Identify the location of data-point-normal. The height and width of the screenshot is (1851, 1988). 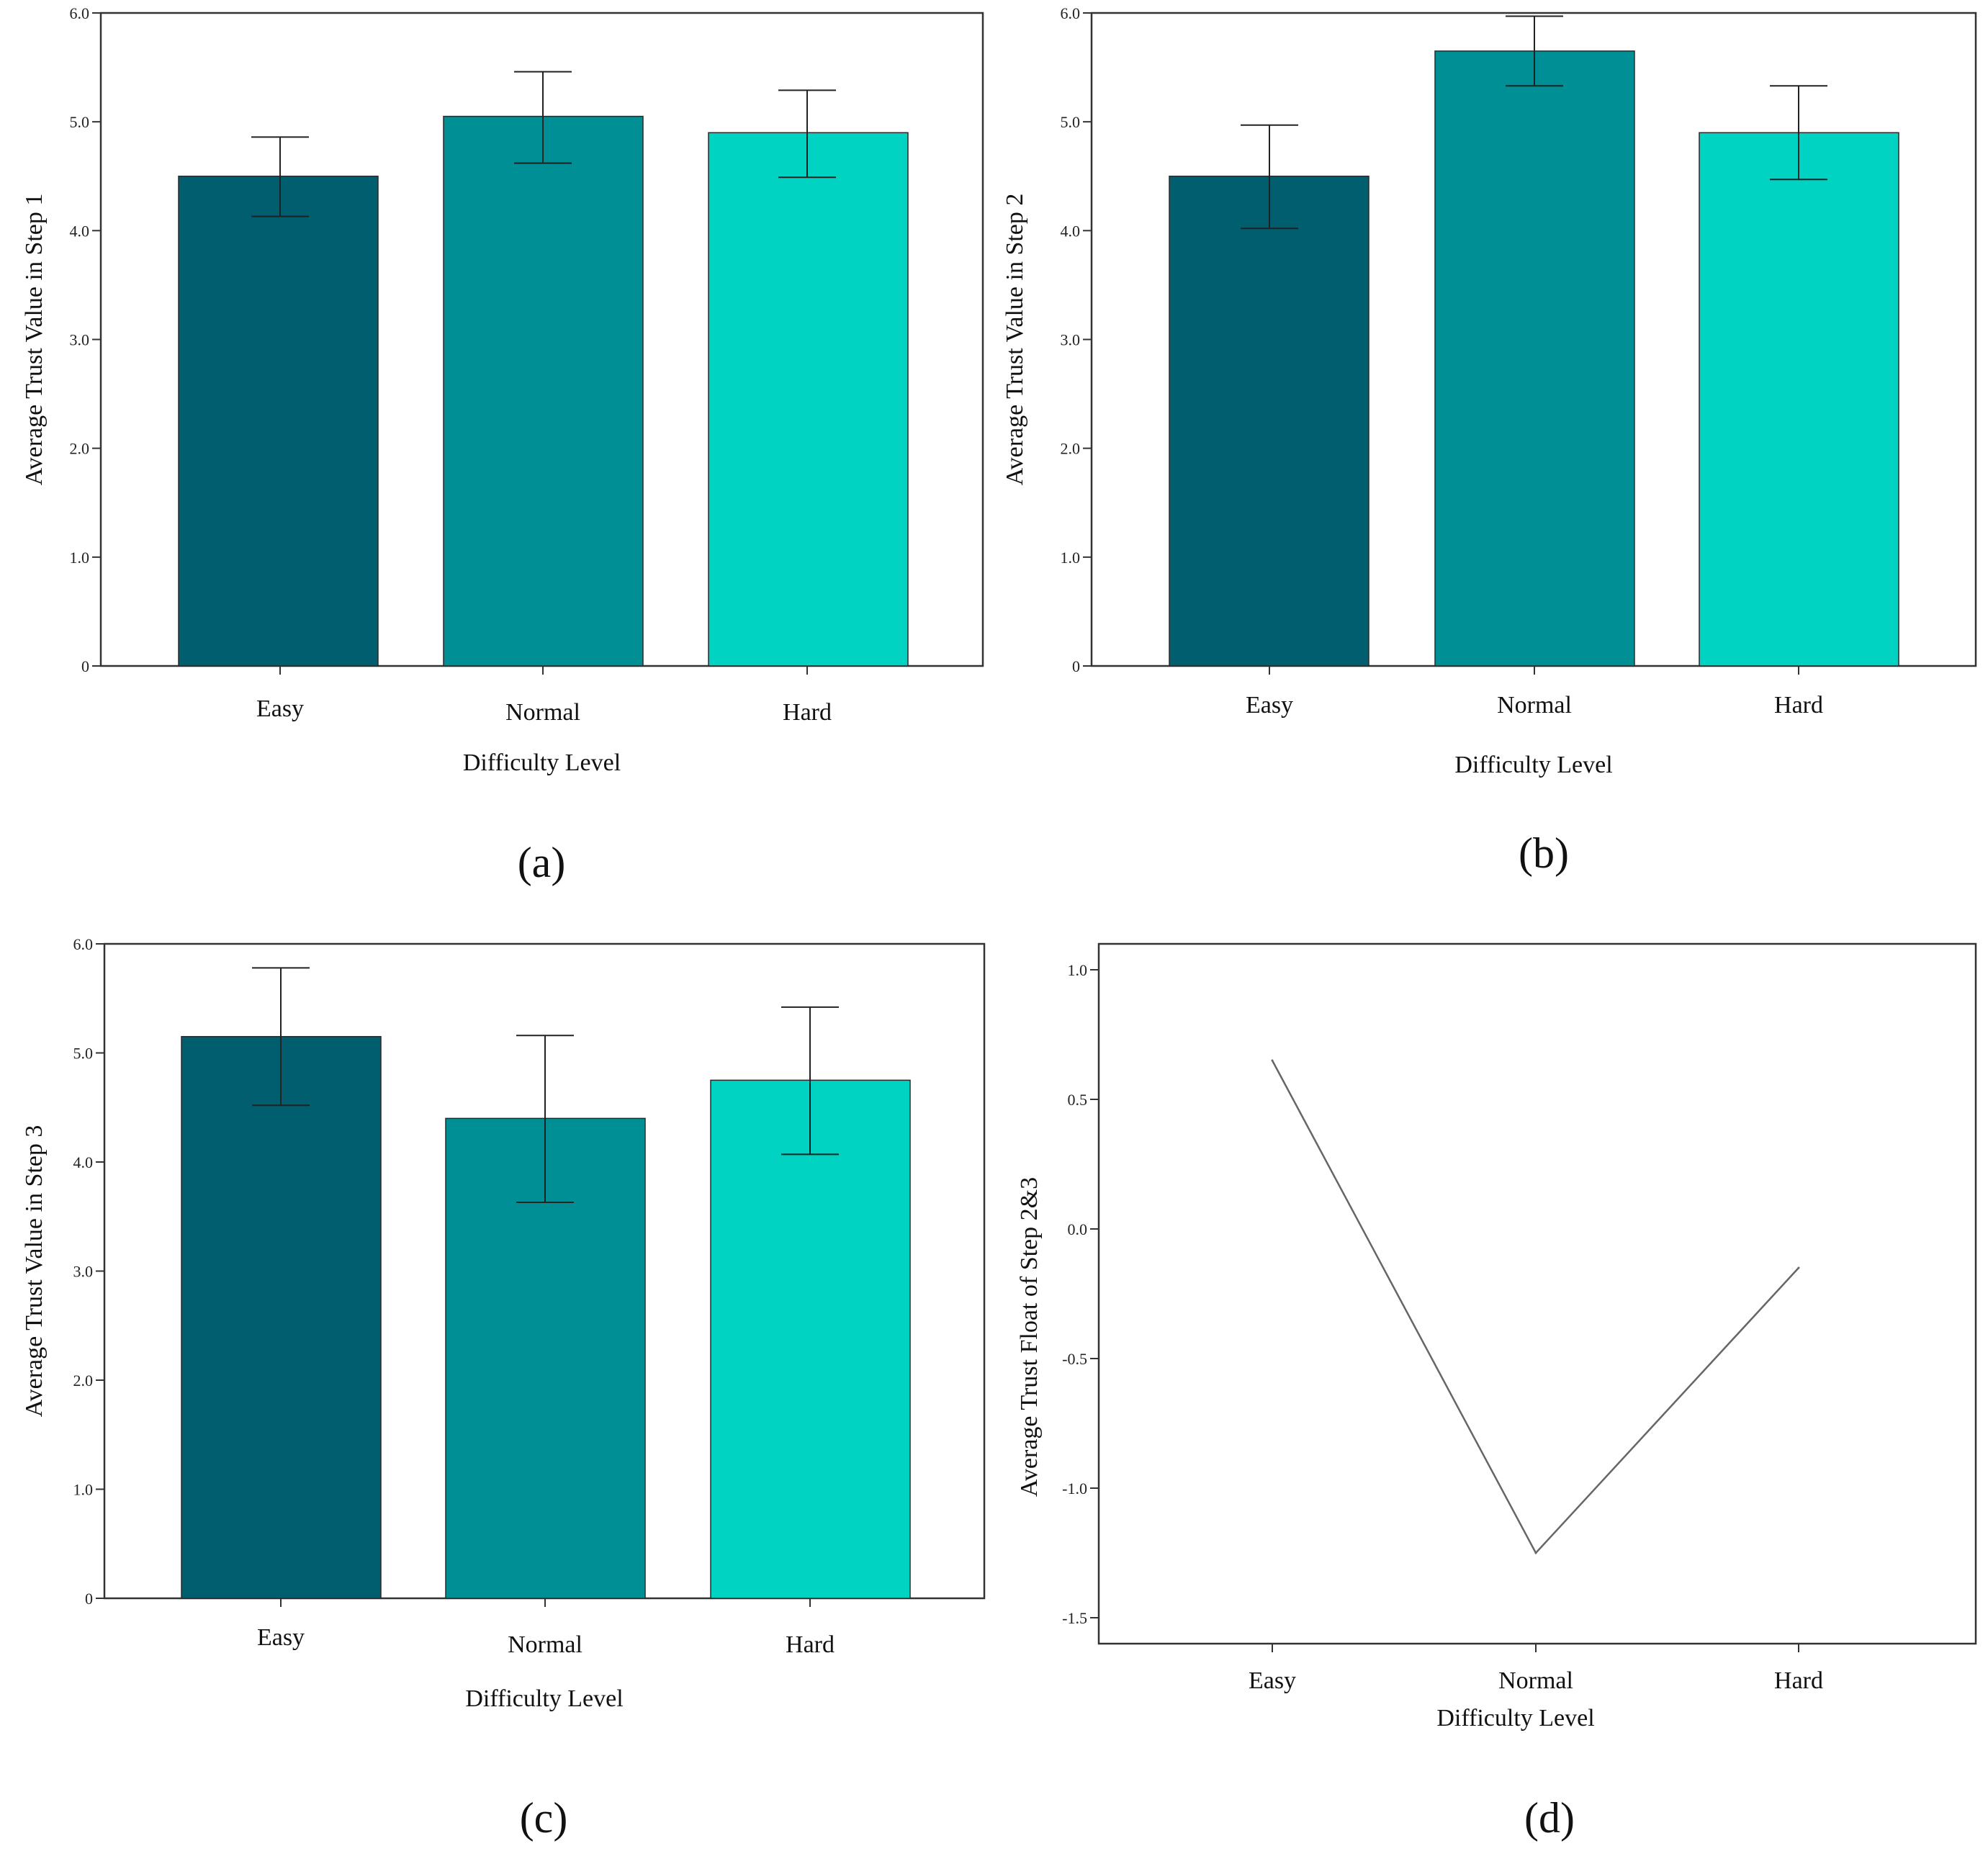
(1536, 1552).